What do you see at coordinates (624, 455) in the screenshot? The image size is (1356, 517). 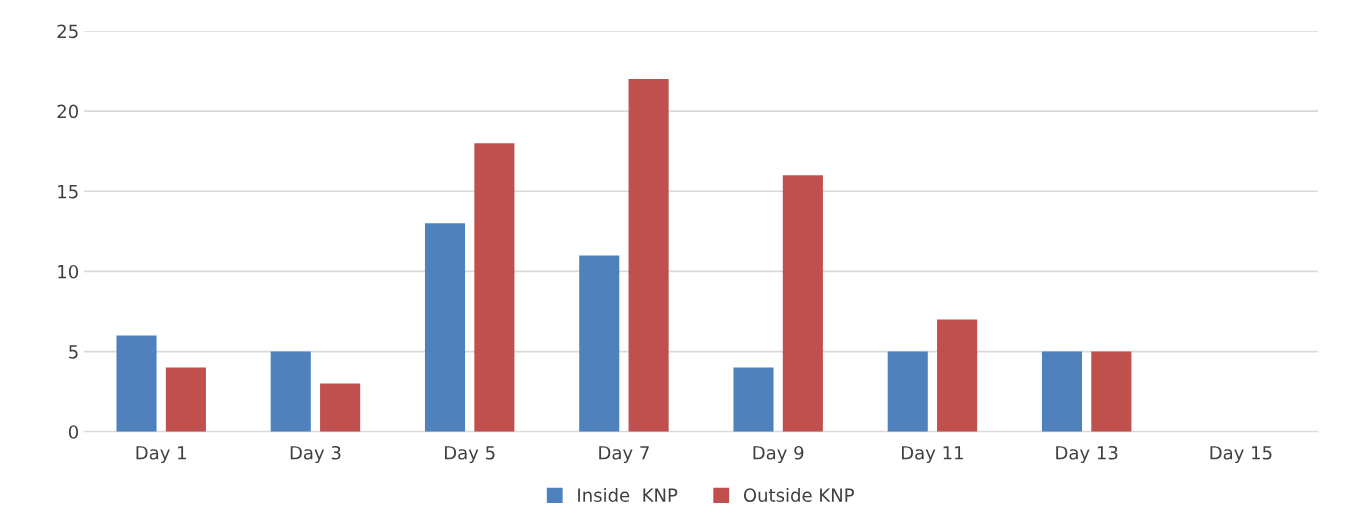 I see `x-tick-label: Day 7` at bounding box center [624, 455].